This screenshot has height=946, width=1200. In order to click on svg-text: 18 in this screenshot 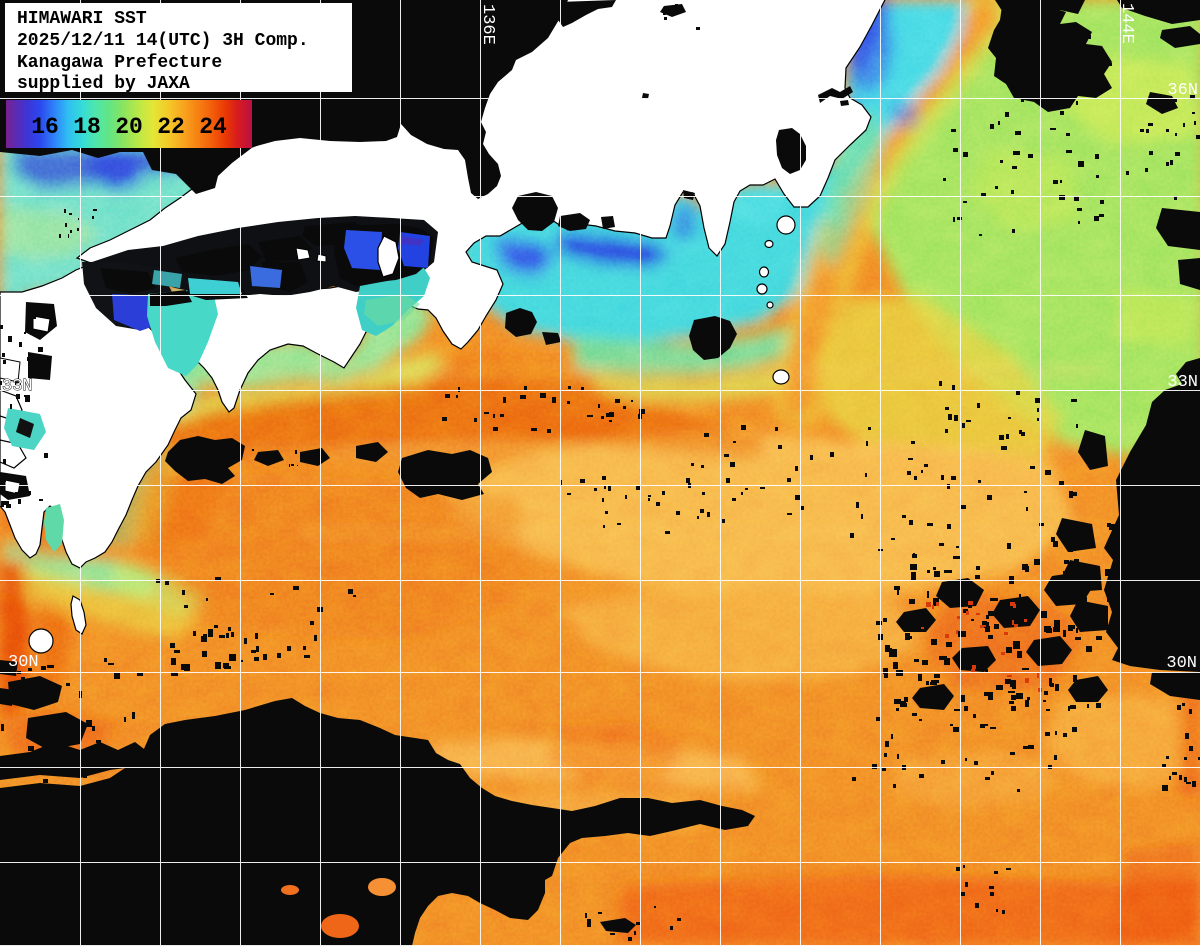, I will do `click(87, 127)`.